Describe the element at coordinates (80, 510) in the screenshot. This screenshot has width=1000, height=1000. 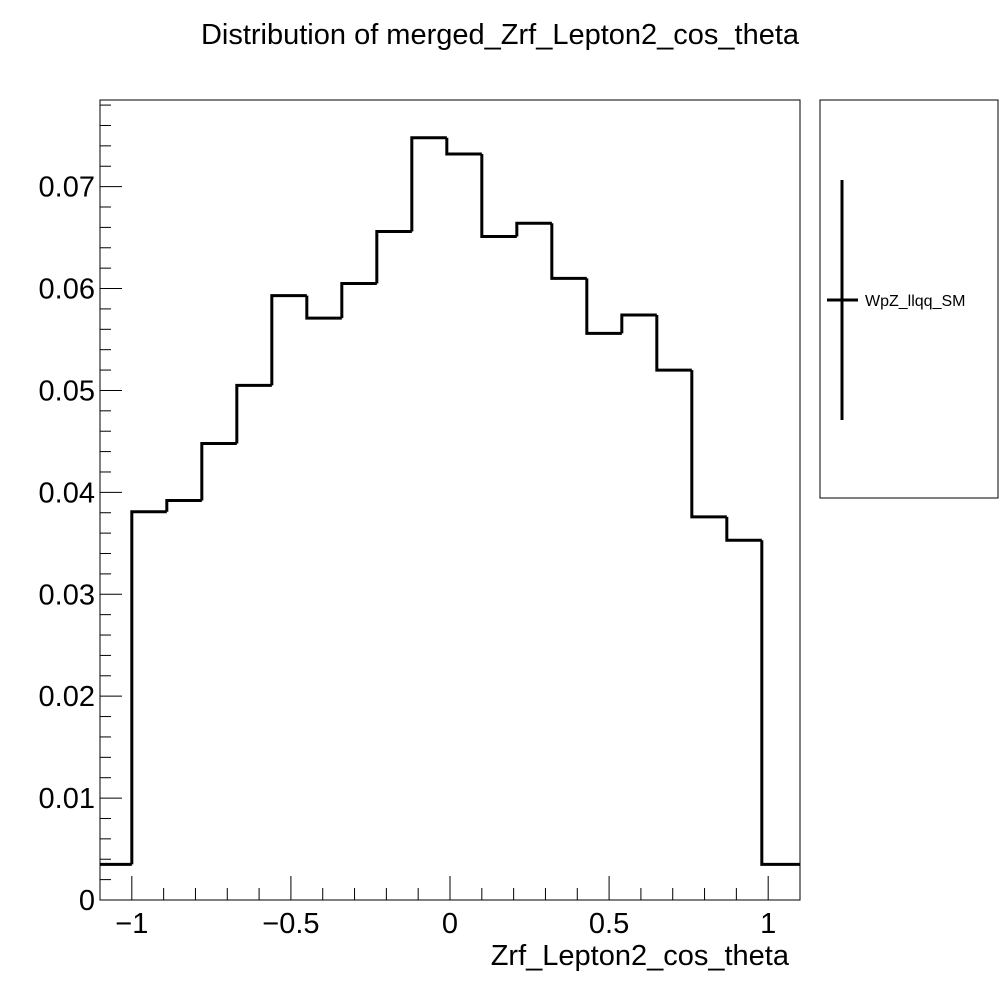
I see `y-axis: 0 0.01 0.02 0.03 0.04 0.05 0.06 0.07` at that location.